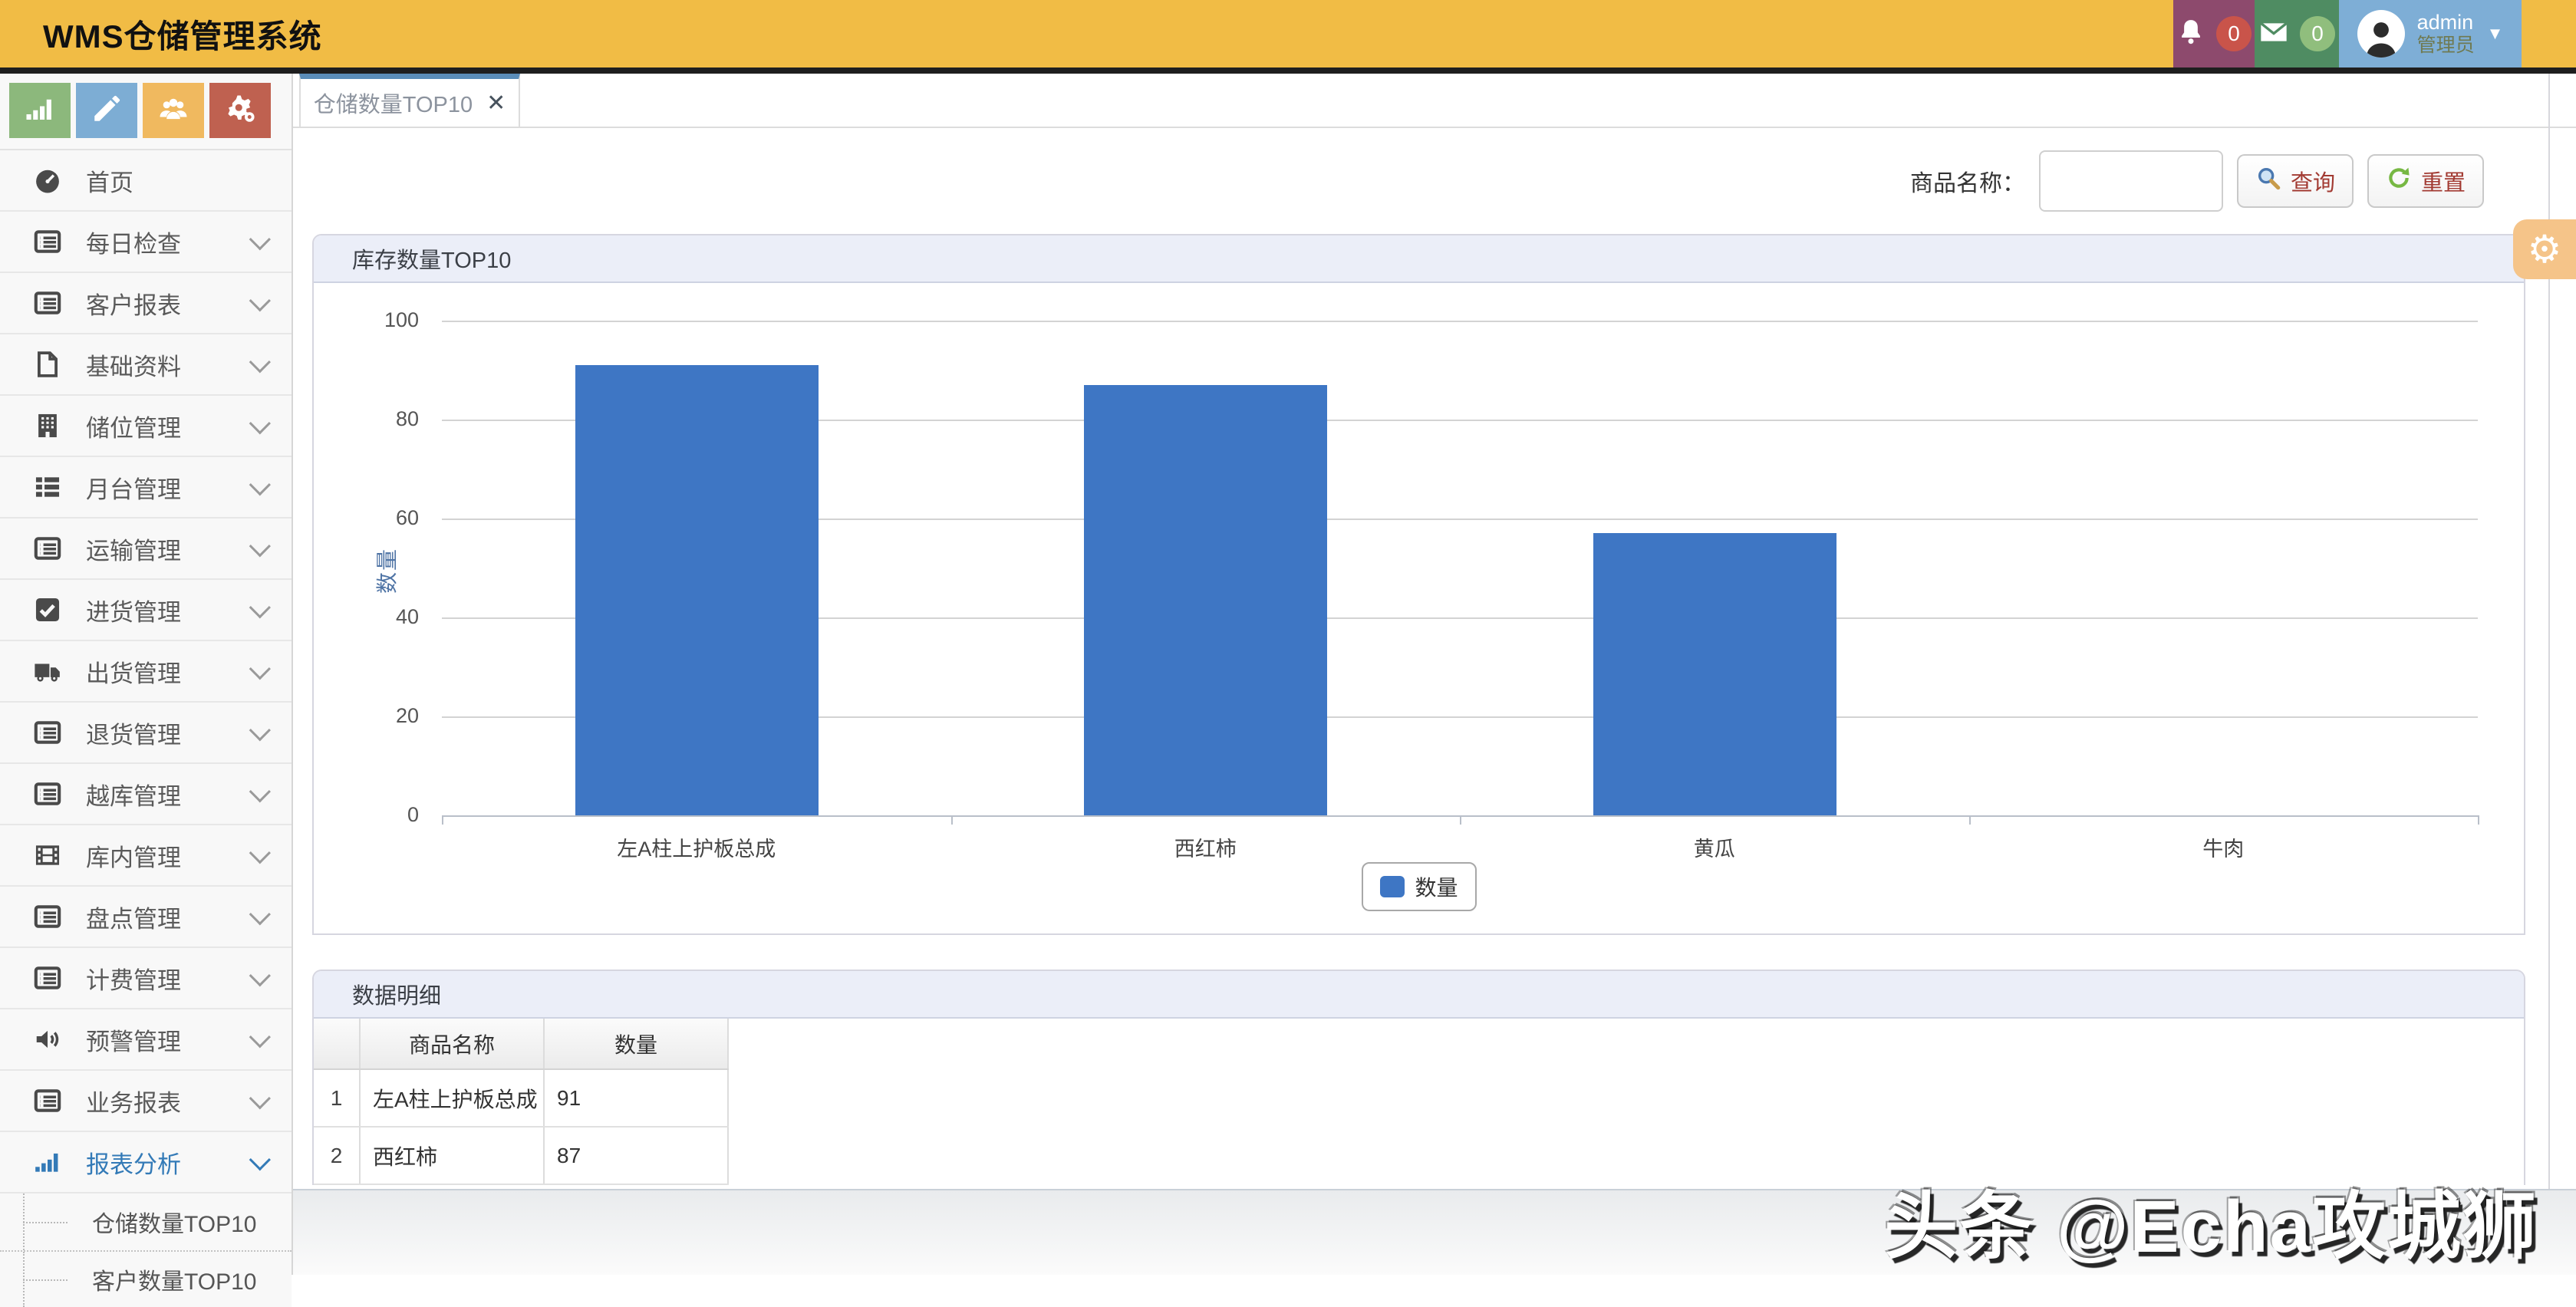  I want to click on bell-icon, so click(2190, 34).